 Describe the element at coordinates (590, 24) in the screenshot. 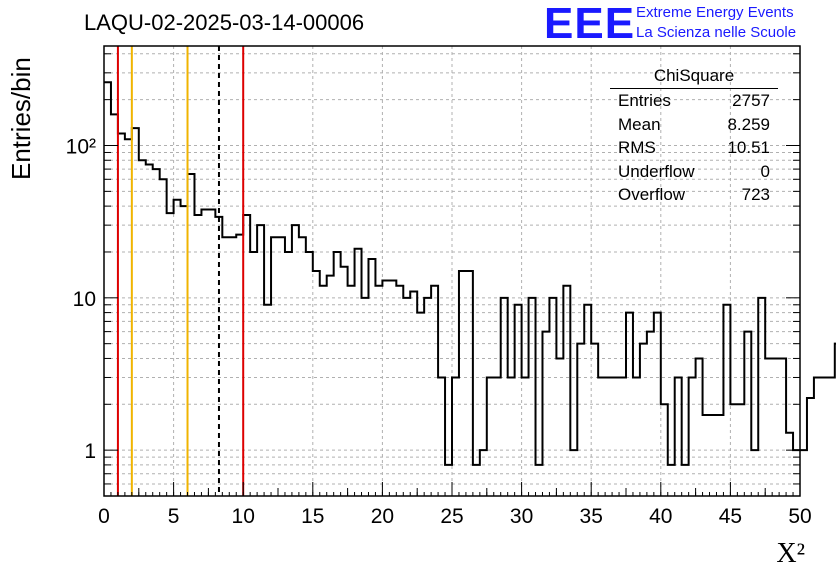

I see `eee-logo: EEE` at that location.